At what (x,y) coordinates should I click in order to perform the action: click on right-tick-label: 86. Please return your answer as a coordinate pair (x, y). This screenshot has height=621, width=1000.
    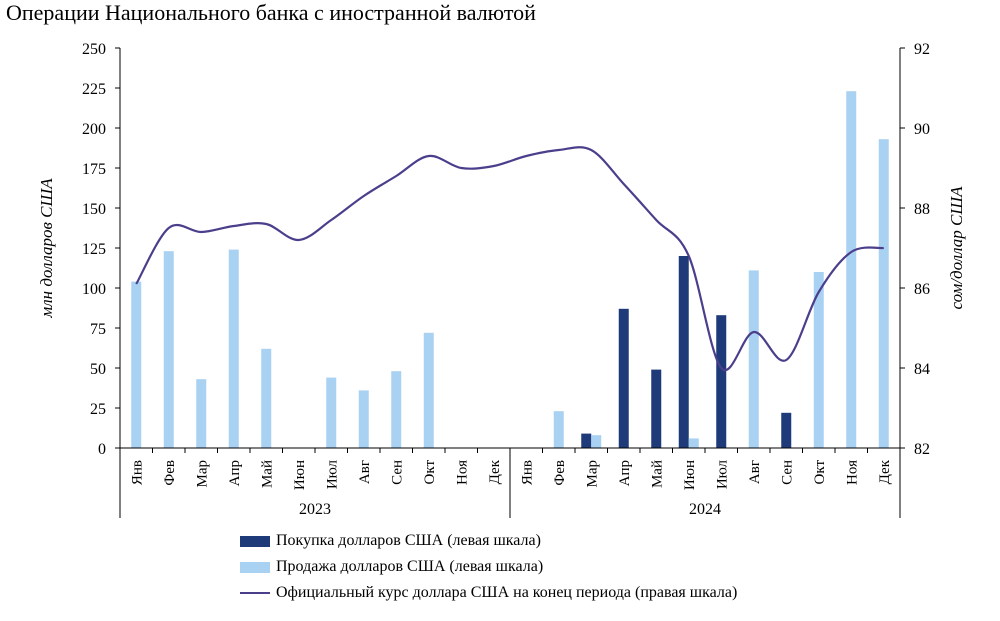
    Looking at the image, I should click on (922, 289).